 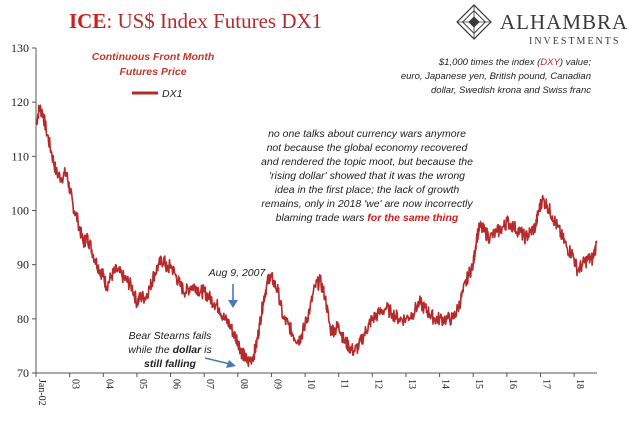 What do you see at coordinates (20, 102) in the screenshot?
I see `y-tick-label: 120` at bounding box center [20, 102].